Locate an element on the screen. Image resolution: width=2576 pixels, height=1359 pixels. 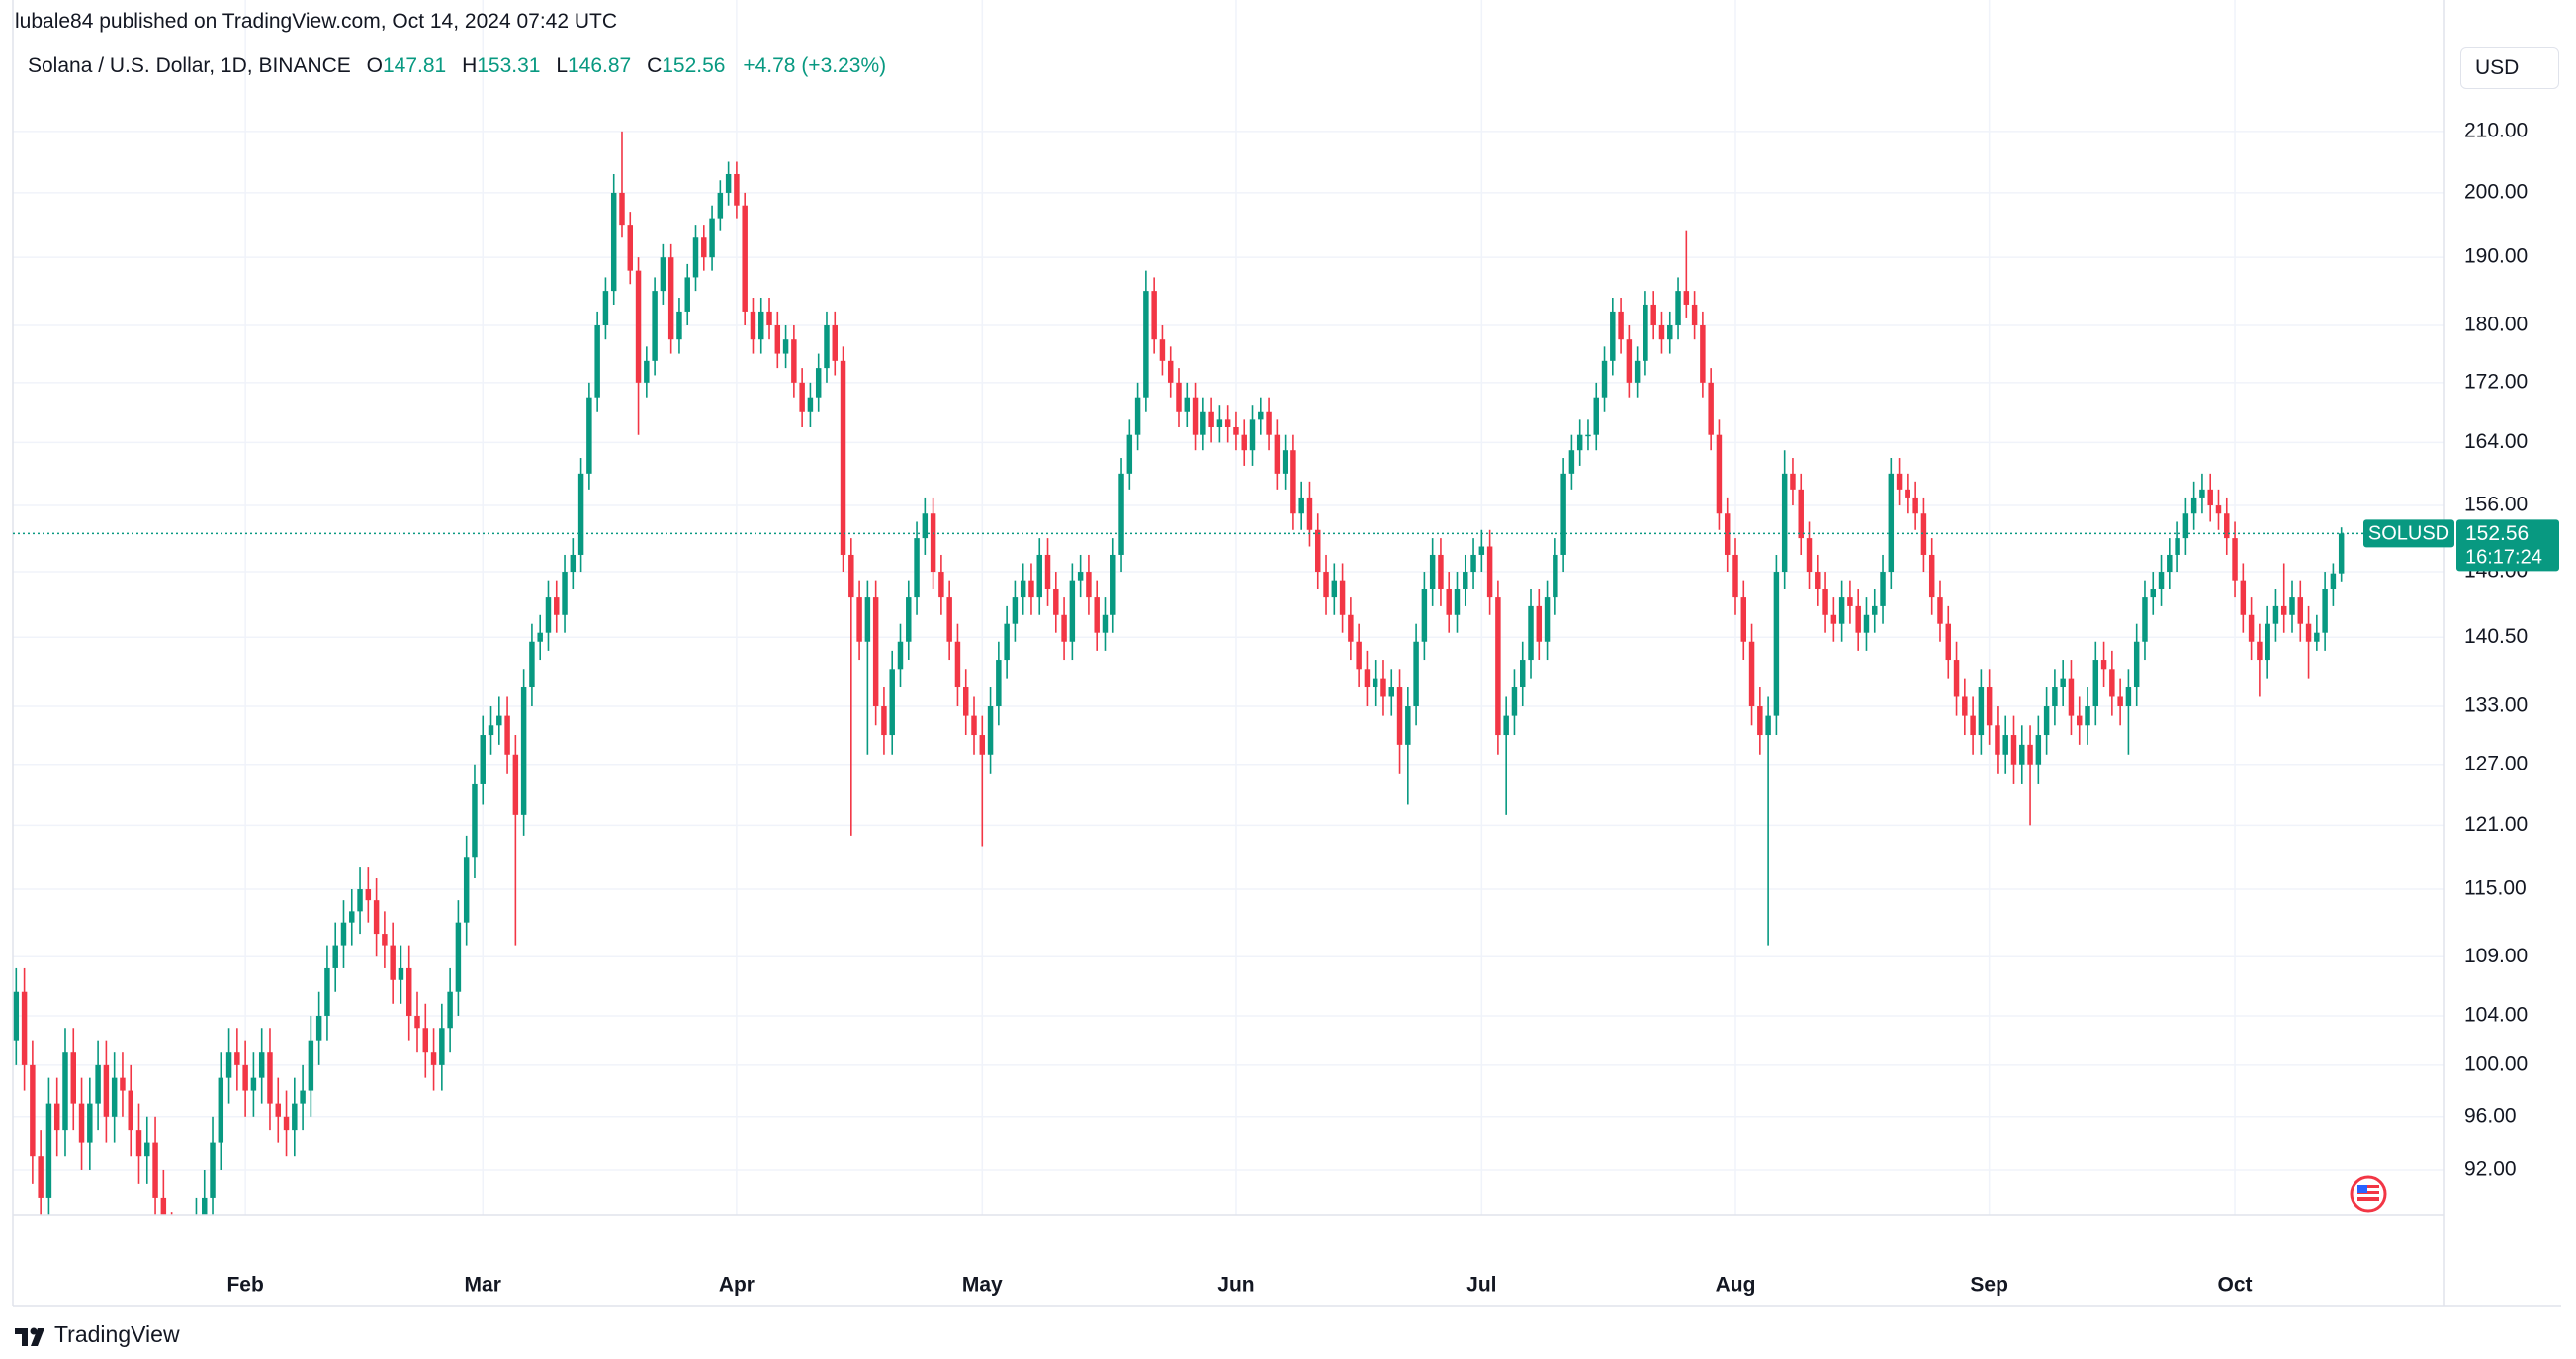
change-percent: (+3.23%) is located at coordinates (844, 65).